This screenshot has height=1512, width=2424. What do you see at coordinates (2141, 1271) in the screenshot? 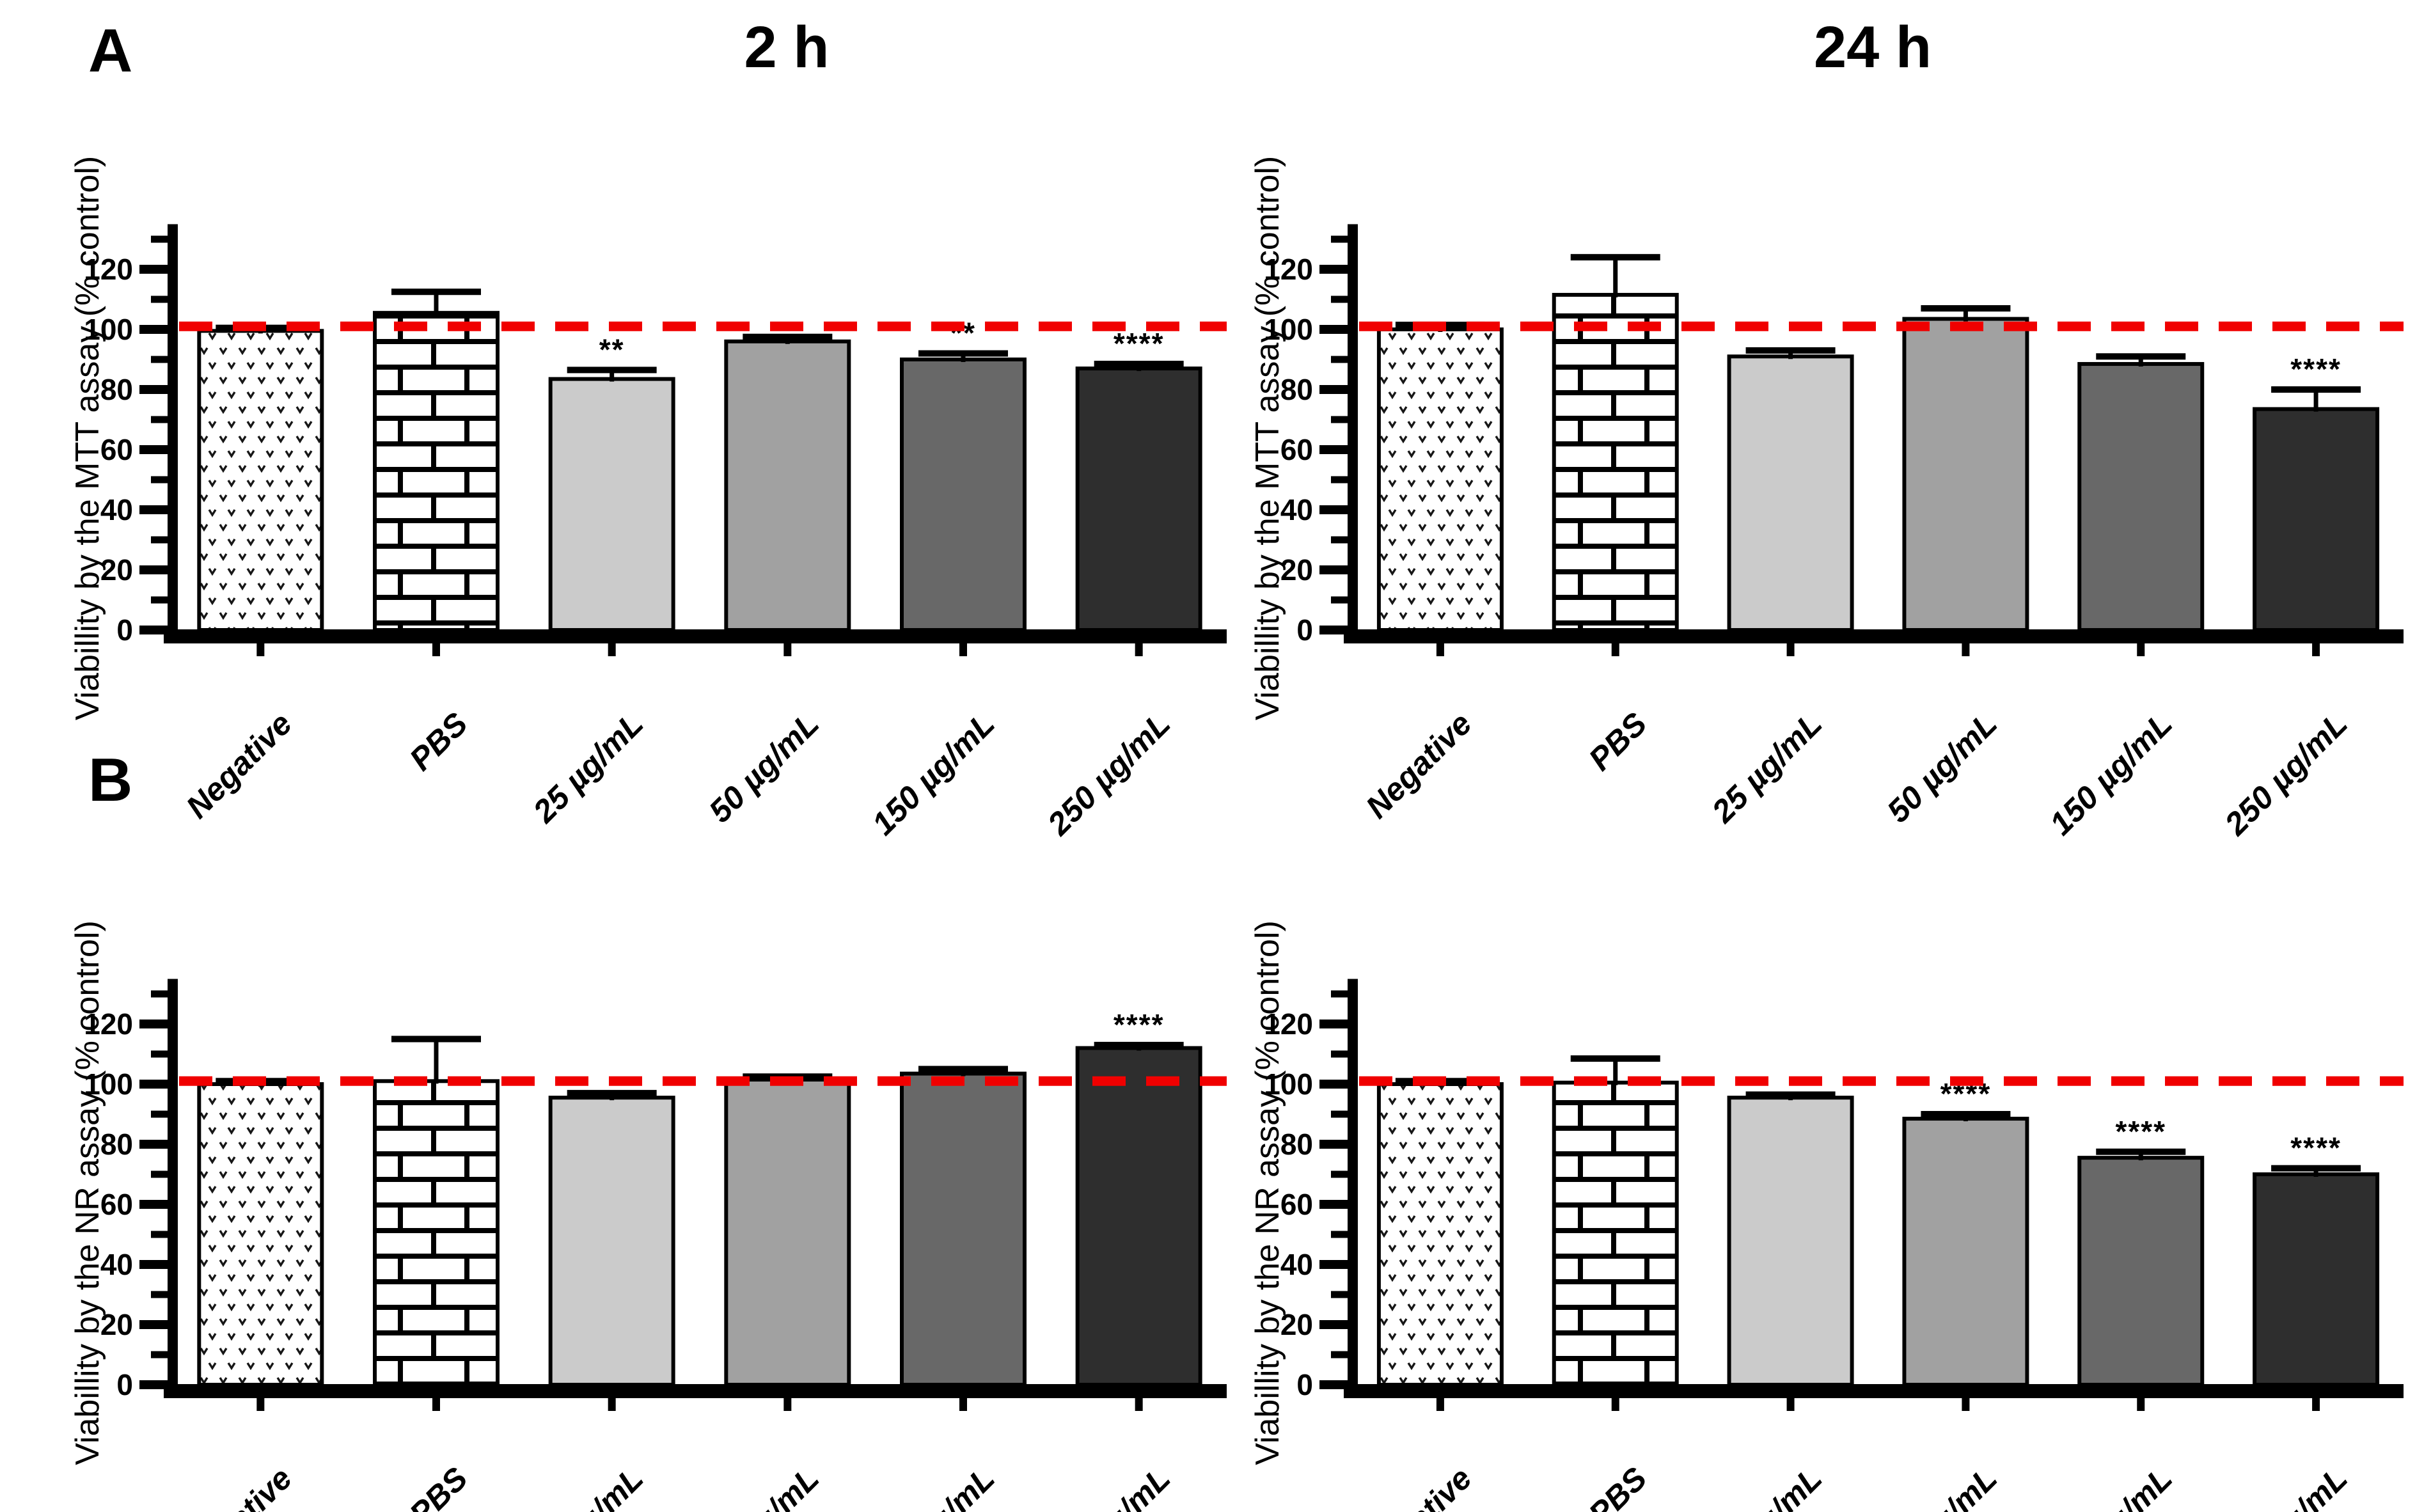
I see `bar-150-g-ml` at bounding box center [2141, 1271].